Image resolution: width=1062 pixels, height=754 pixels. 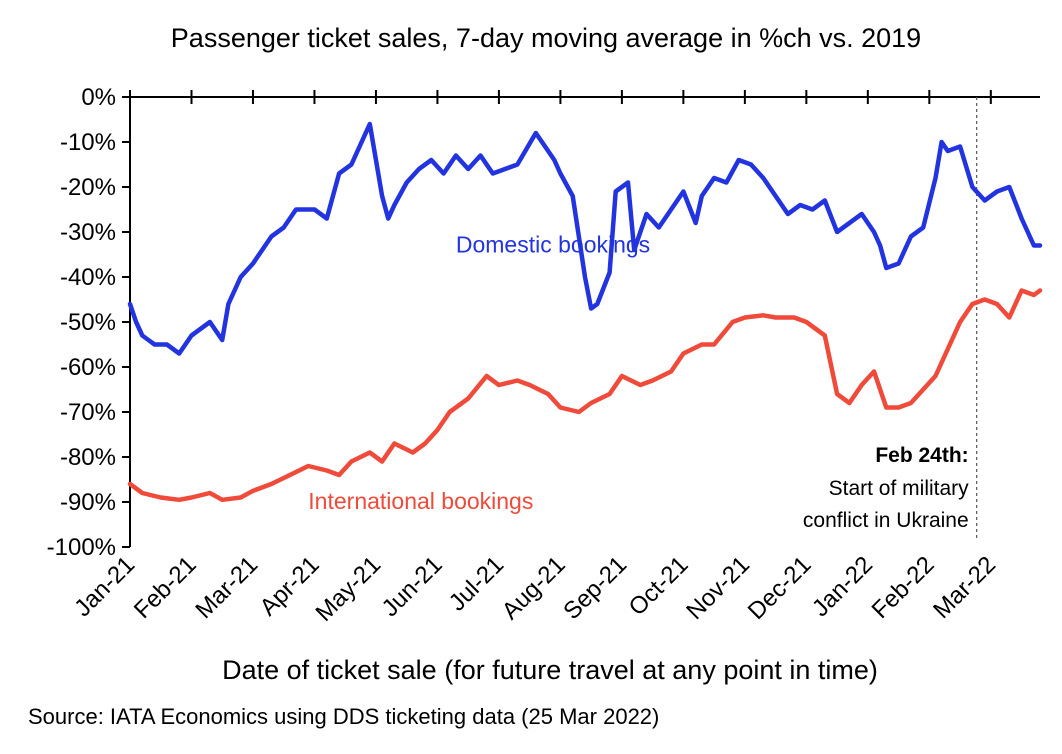 I want to click on annotation-text: Start of military, so click(x=899, y=488).